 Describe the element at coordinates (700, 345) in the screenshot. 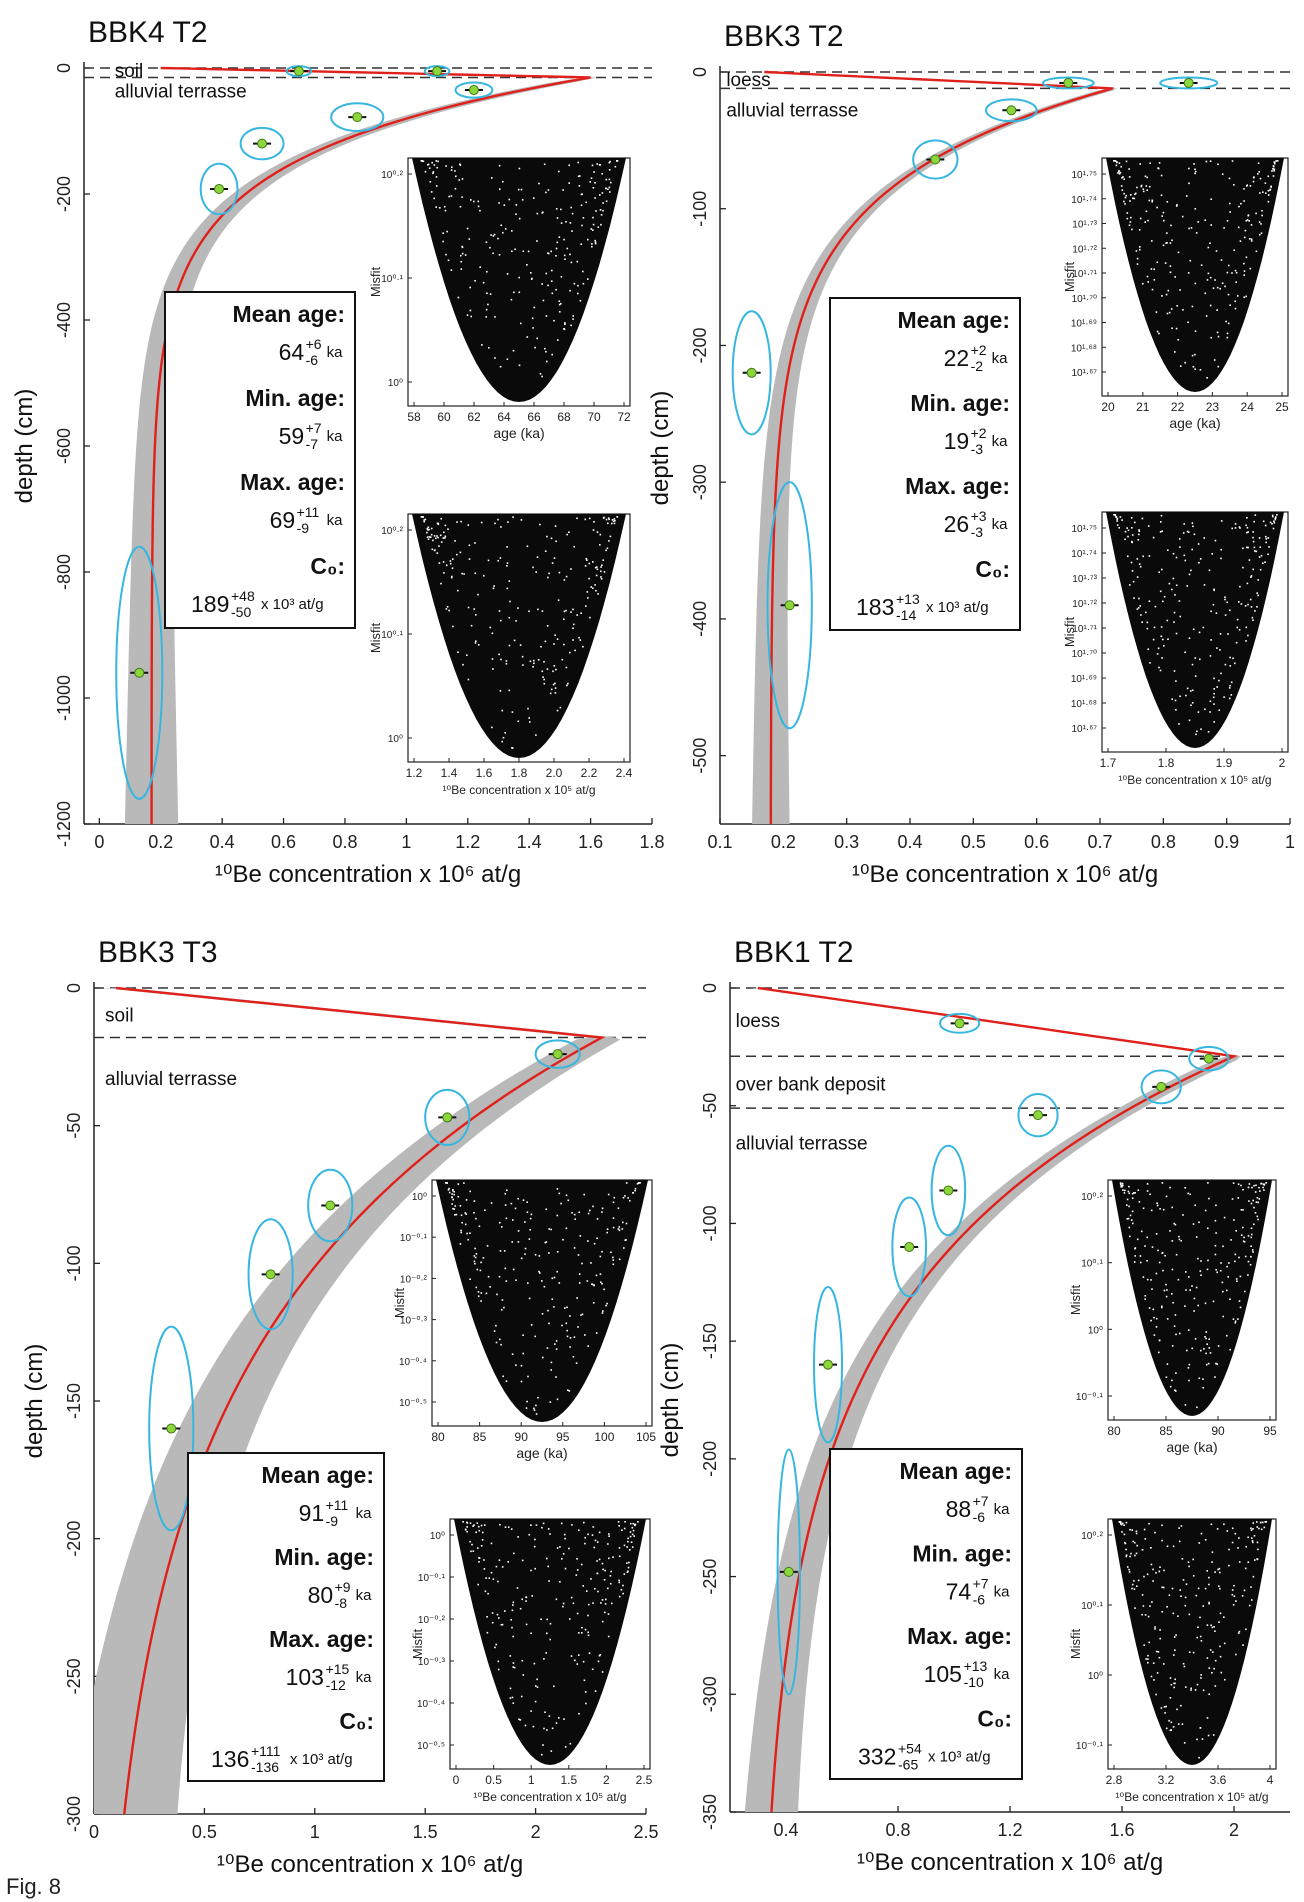

I see `y-tick-label: -200` at that location.